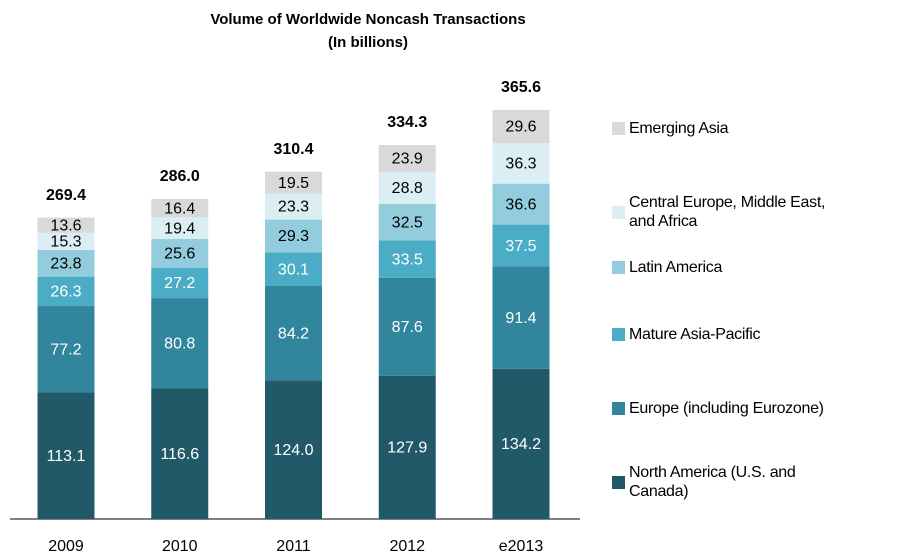  What do you see at coordinates (757, 128) in the screenshot?
I see `legend-item: Emerging Asia` at bounding box center [757, 128].